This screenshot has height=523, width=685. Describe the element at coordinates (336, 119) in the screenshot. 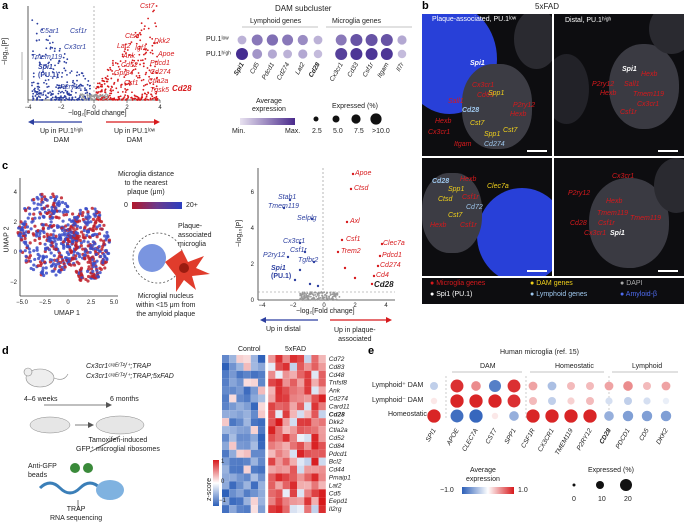

I see `size-legend-dot` at that location.